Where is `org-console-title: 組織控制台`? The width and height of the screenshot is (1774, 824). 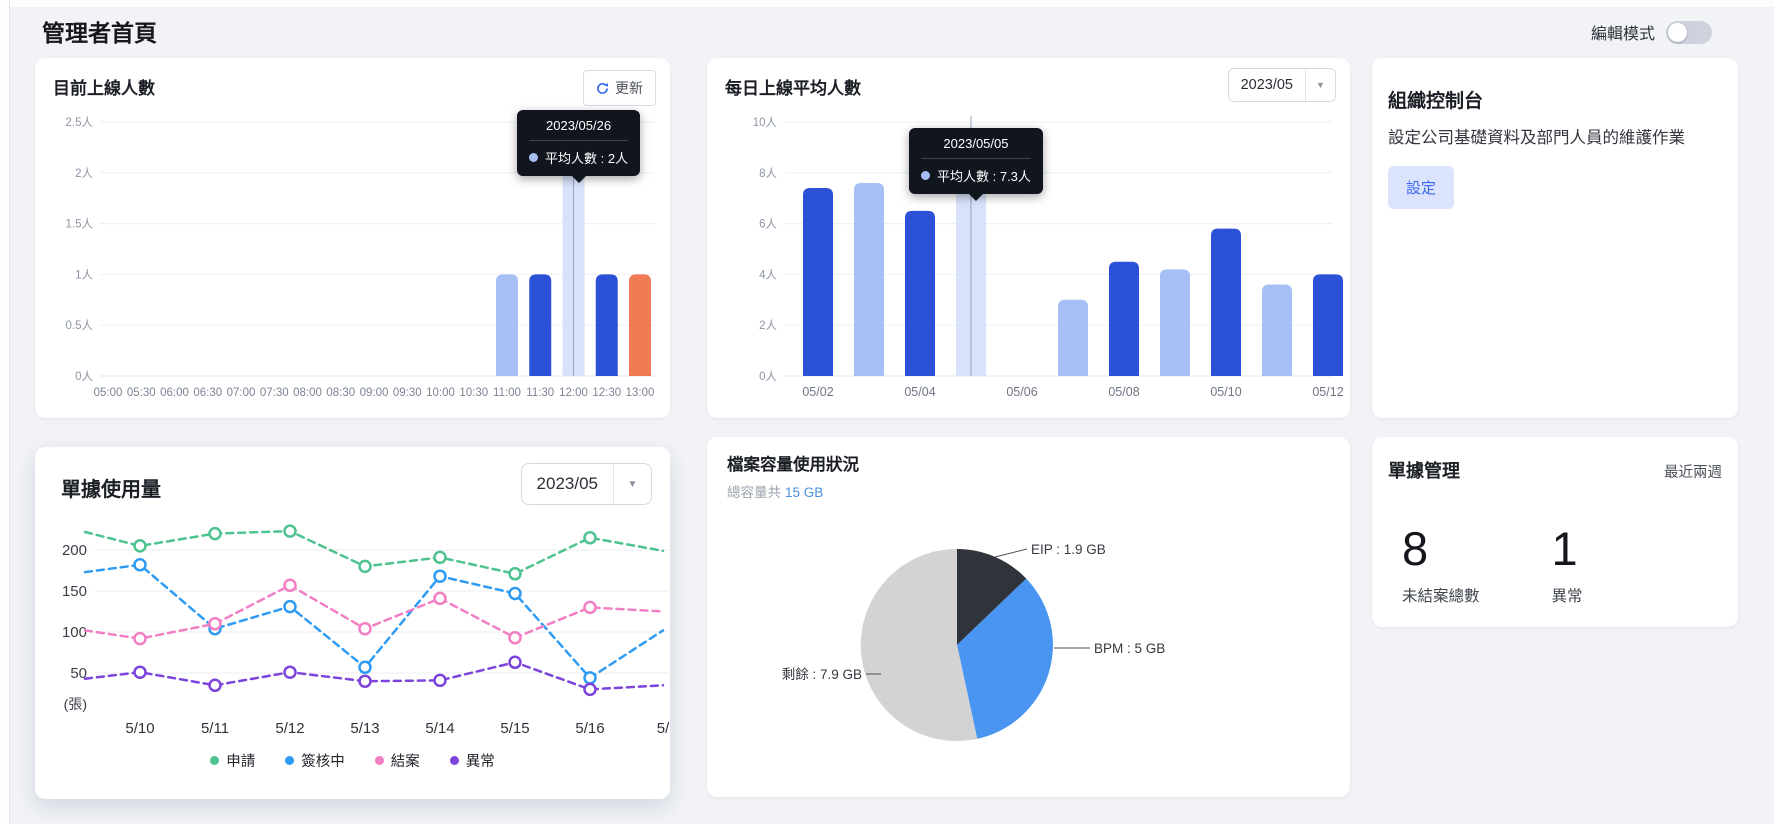
org-console-title: 組織控制台 is located at coordinates (1436, 101).